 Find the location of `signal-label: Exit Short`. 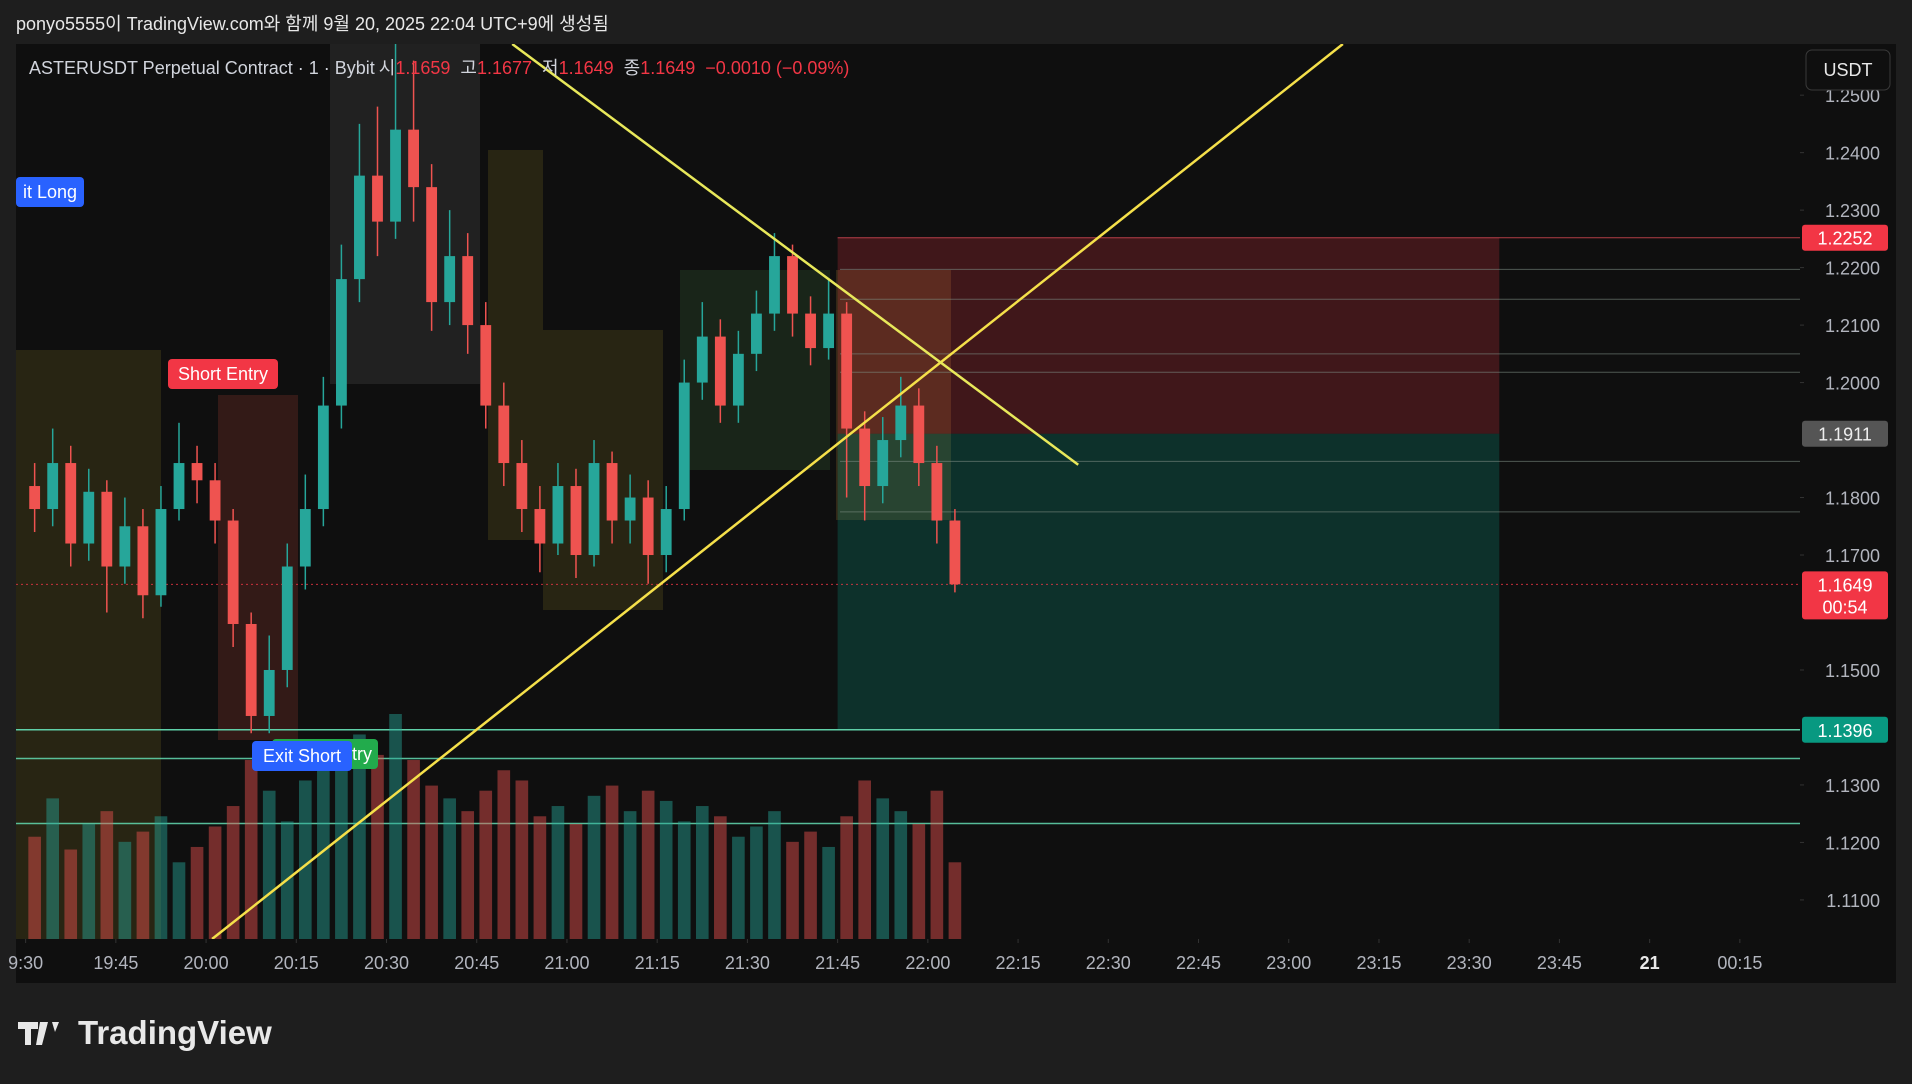

signal-label: Exit Short is located at coordinates (302, 756).